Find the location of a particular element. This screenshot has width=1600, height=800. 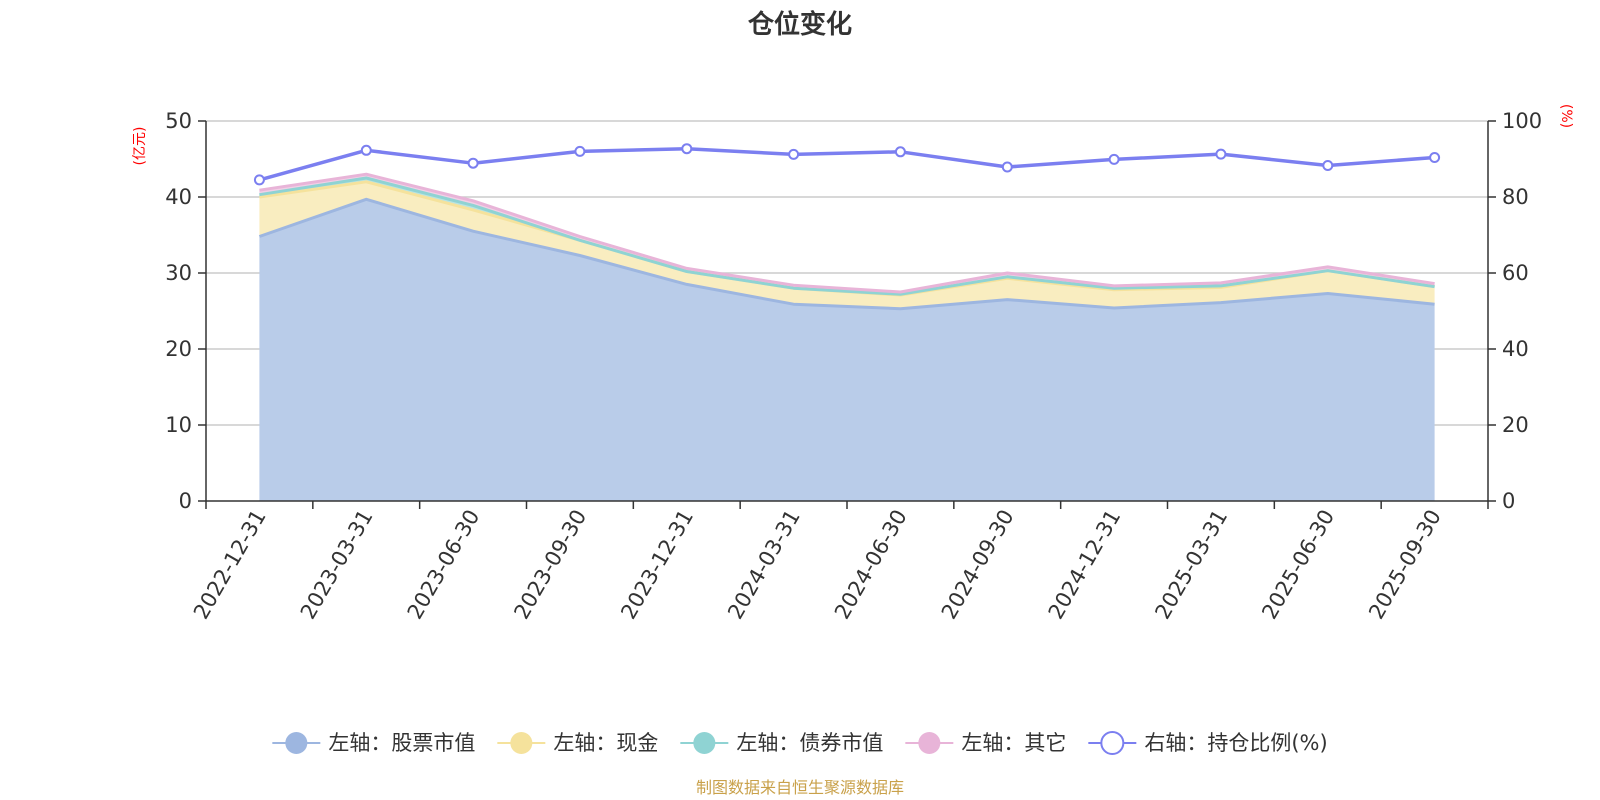

y-right-tick-label: 60 is located at coordinates (1515, 273).